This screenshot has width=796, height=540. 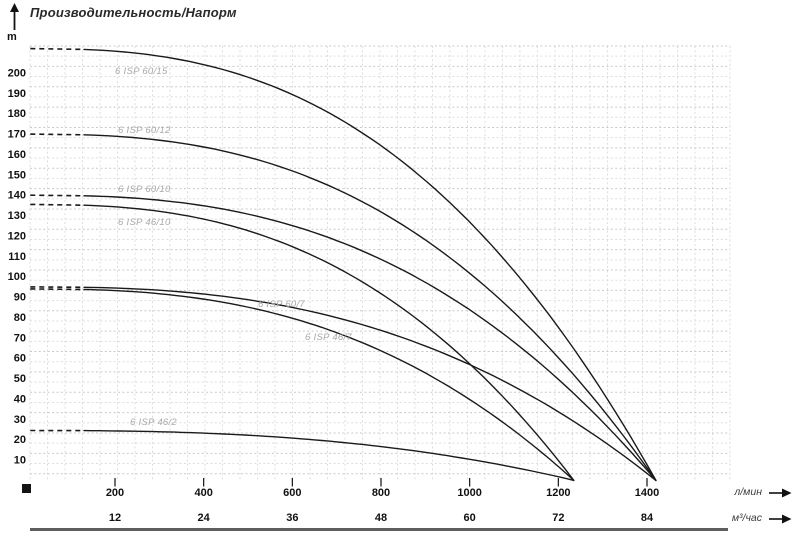 What do you see at coordinates (115, 493) in the screenshot?
I see `x-tick-label: 200` at bounding box center [115, 493].